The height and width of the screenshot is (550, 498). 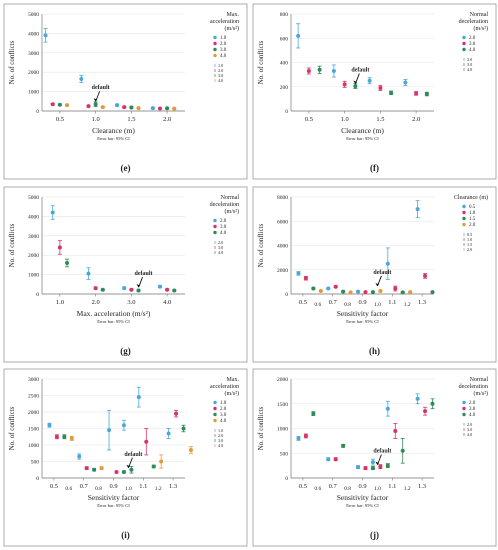 What do you see at coordinates (286, 112) in the screenshot?
I see `y-tick-label: 0` at bounding box center [286, 112].